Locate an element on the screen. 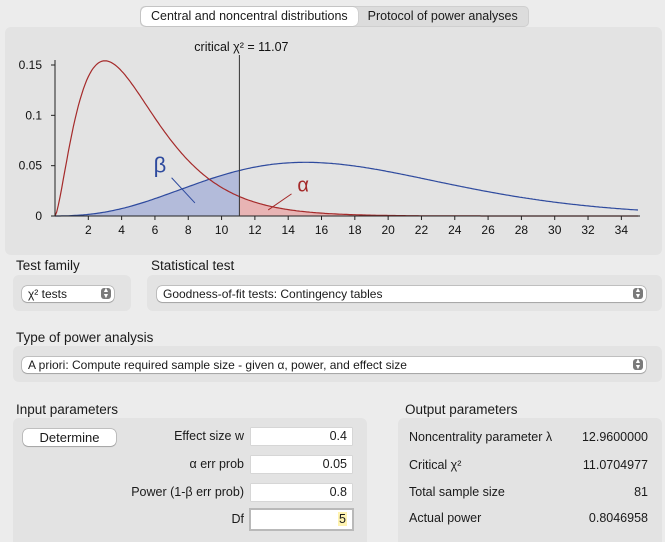  alpha-err-prob-label: α err prob is located at coordinates (216, 464).